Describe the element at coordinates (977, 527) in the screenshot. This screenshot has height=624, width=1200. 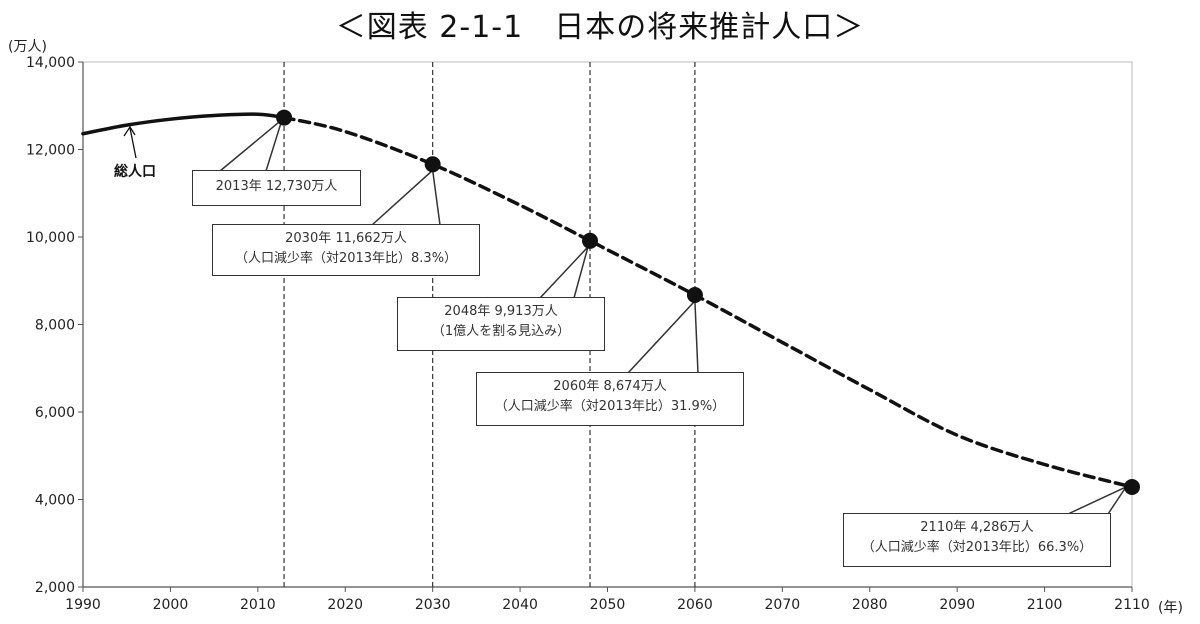
I see `callout-2110-line1: 2110年 4,286万人` at that location.